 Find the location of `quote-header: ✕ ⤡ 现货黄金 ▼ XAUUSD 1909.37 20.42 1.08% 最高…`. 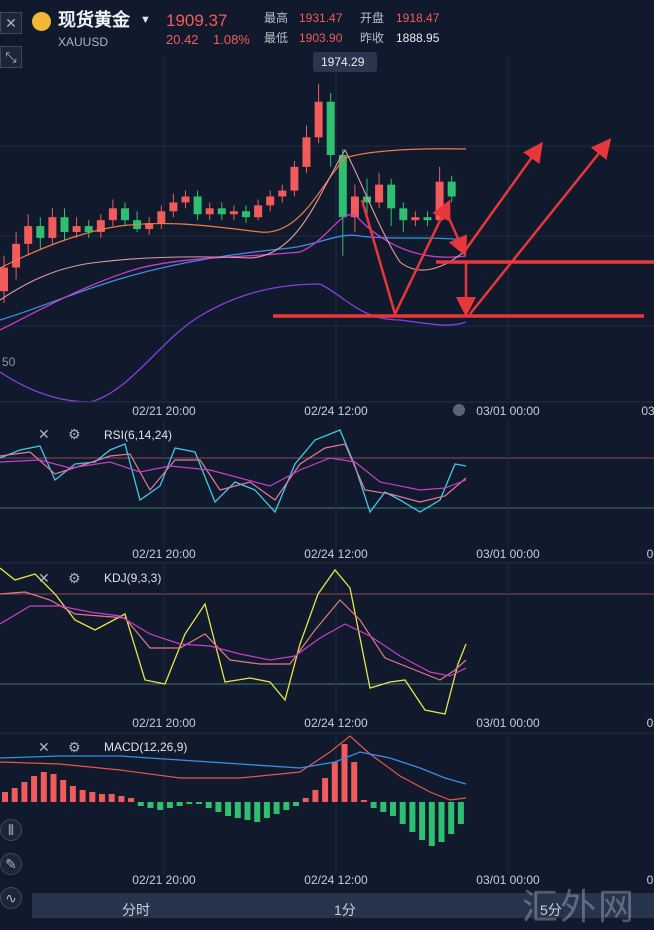

quote-header: ✕ ⤡ 现货黄金 ▼ XAUUSD 1909.37 20.42 1.08% 最高… is located at coordinates (327, 34).